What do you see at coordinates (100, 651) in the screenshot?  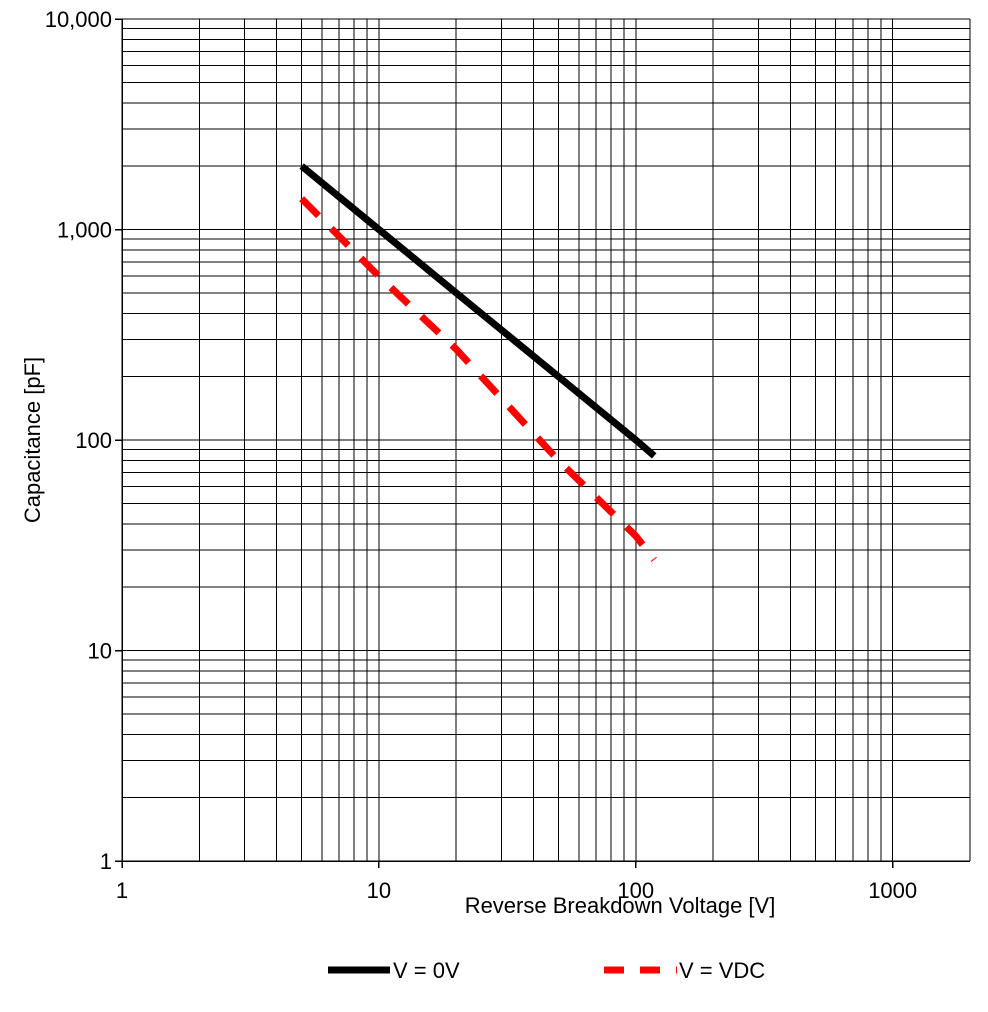 I see `y-tick-label: 10` at bounding box center [100, 651].